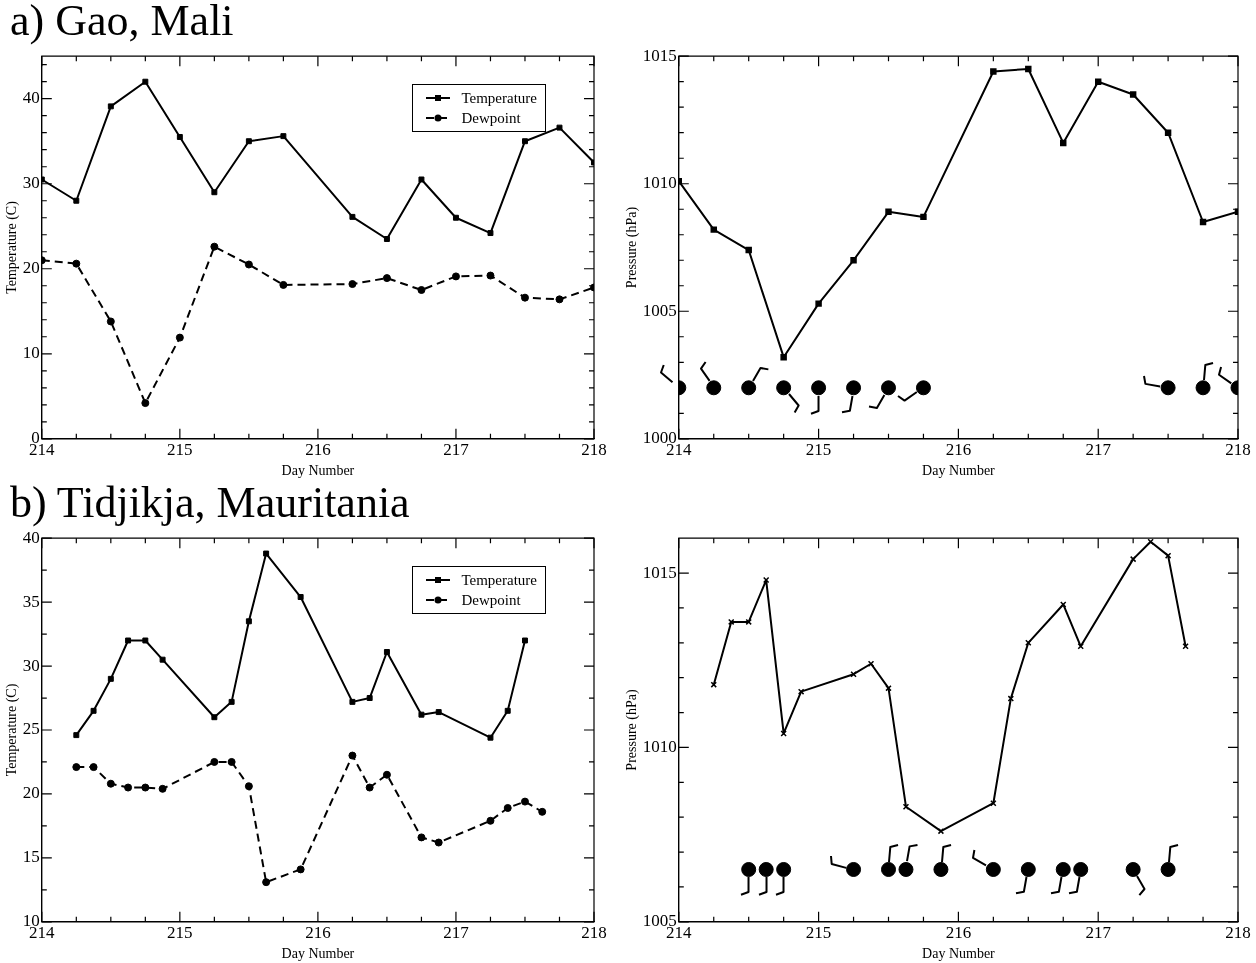  What do you see at coordinates (122, 22) in the screenshot?
I see `chart-title: a) Gao, Mali` at bounding box center [122, 22].